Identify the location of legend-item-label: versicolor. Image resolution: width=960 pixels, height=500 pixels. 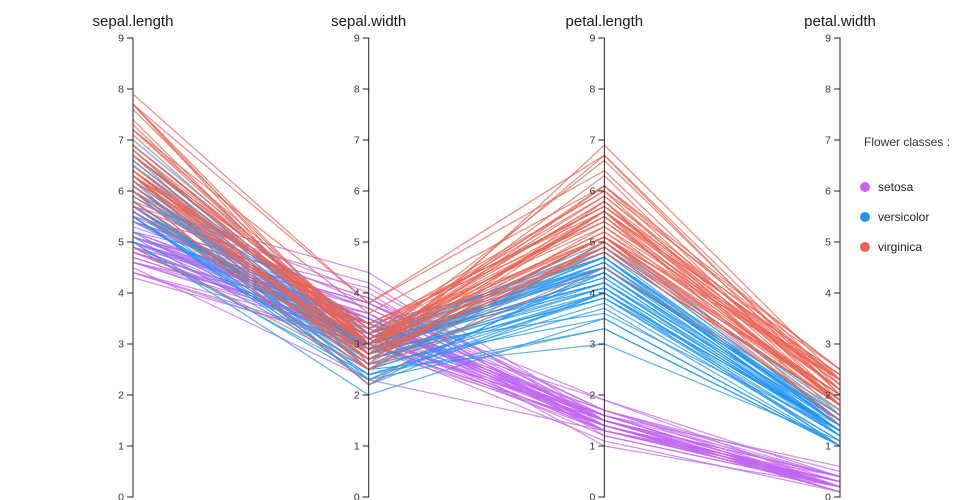
(904, 217).